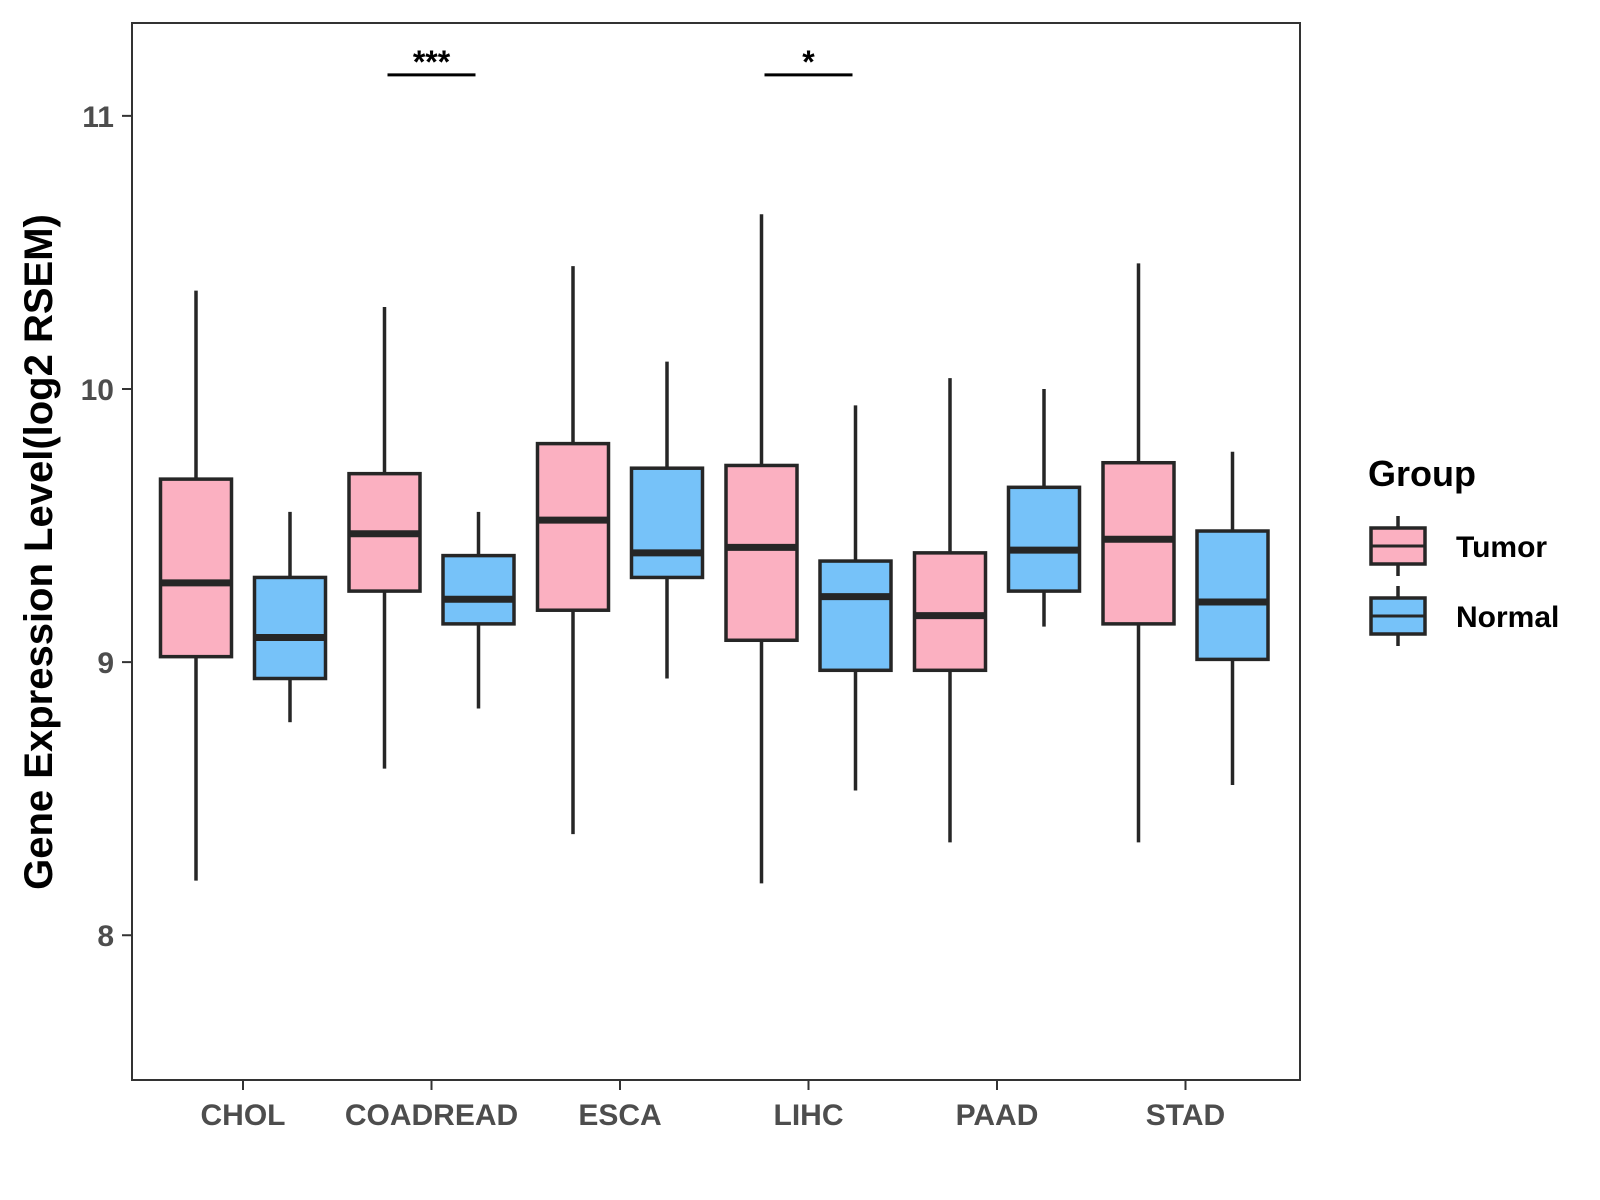 Image resolution: width=1600 pixels, height=1200 pixels. What do you see at coordinates (855, 616) in the screenshot?
I see `iqr-box-lihc-normal` at bounding box center [855, 616].